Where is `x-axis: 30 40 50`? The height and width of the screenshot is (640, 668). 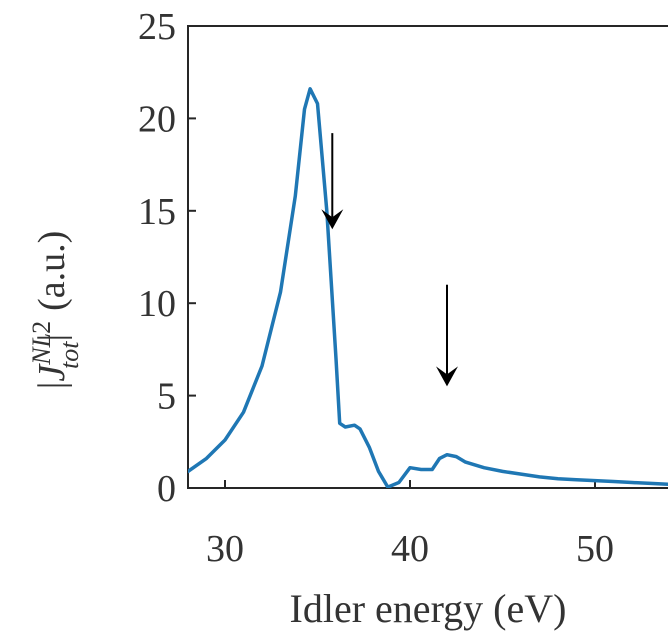
x-axis: 30 40 50 is located at coordinates (410, 525).